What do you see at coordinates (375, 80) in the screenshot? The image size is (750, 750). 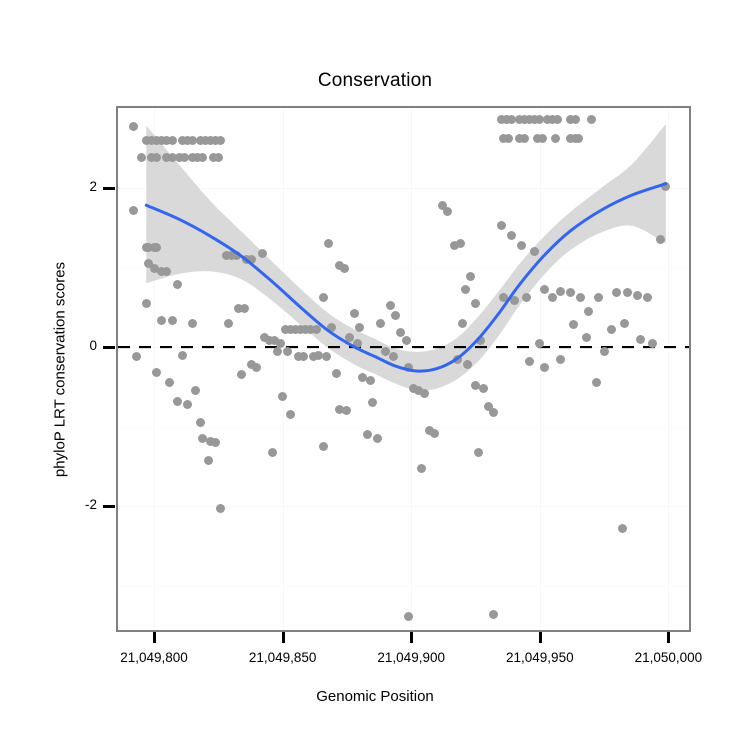 I see `chart-title: Conservation` at bounding box center [375, 80].